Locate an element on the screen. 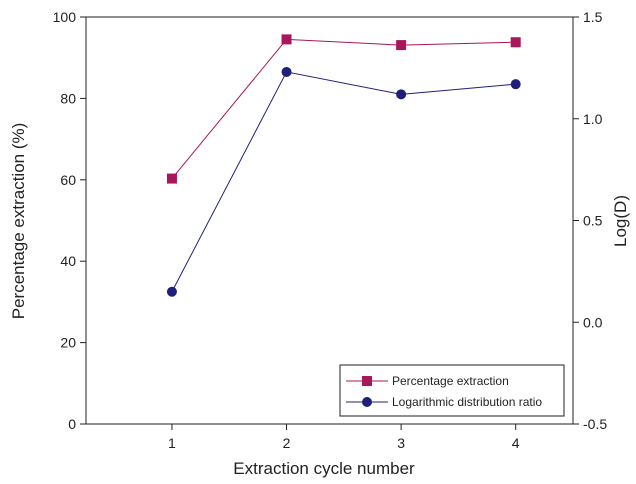  y-tick-label-1: 20 is located at coordinates (68, 343).